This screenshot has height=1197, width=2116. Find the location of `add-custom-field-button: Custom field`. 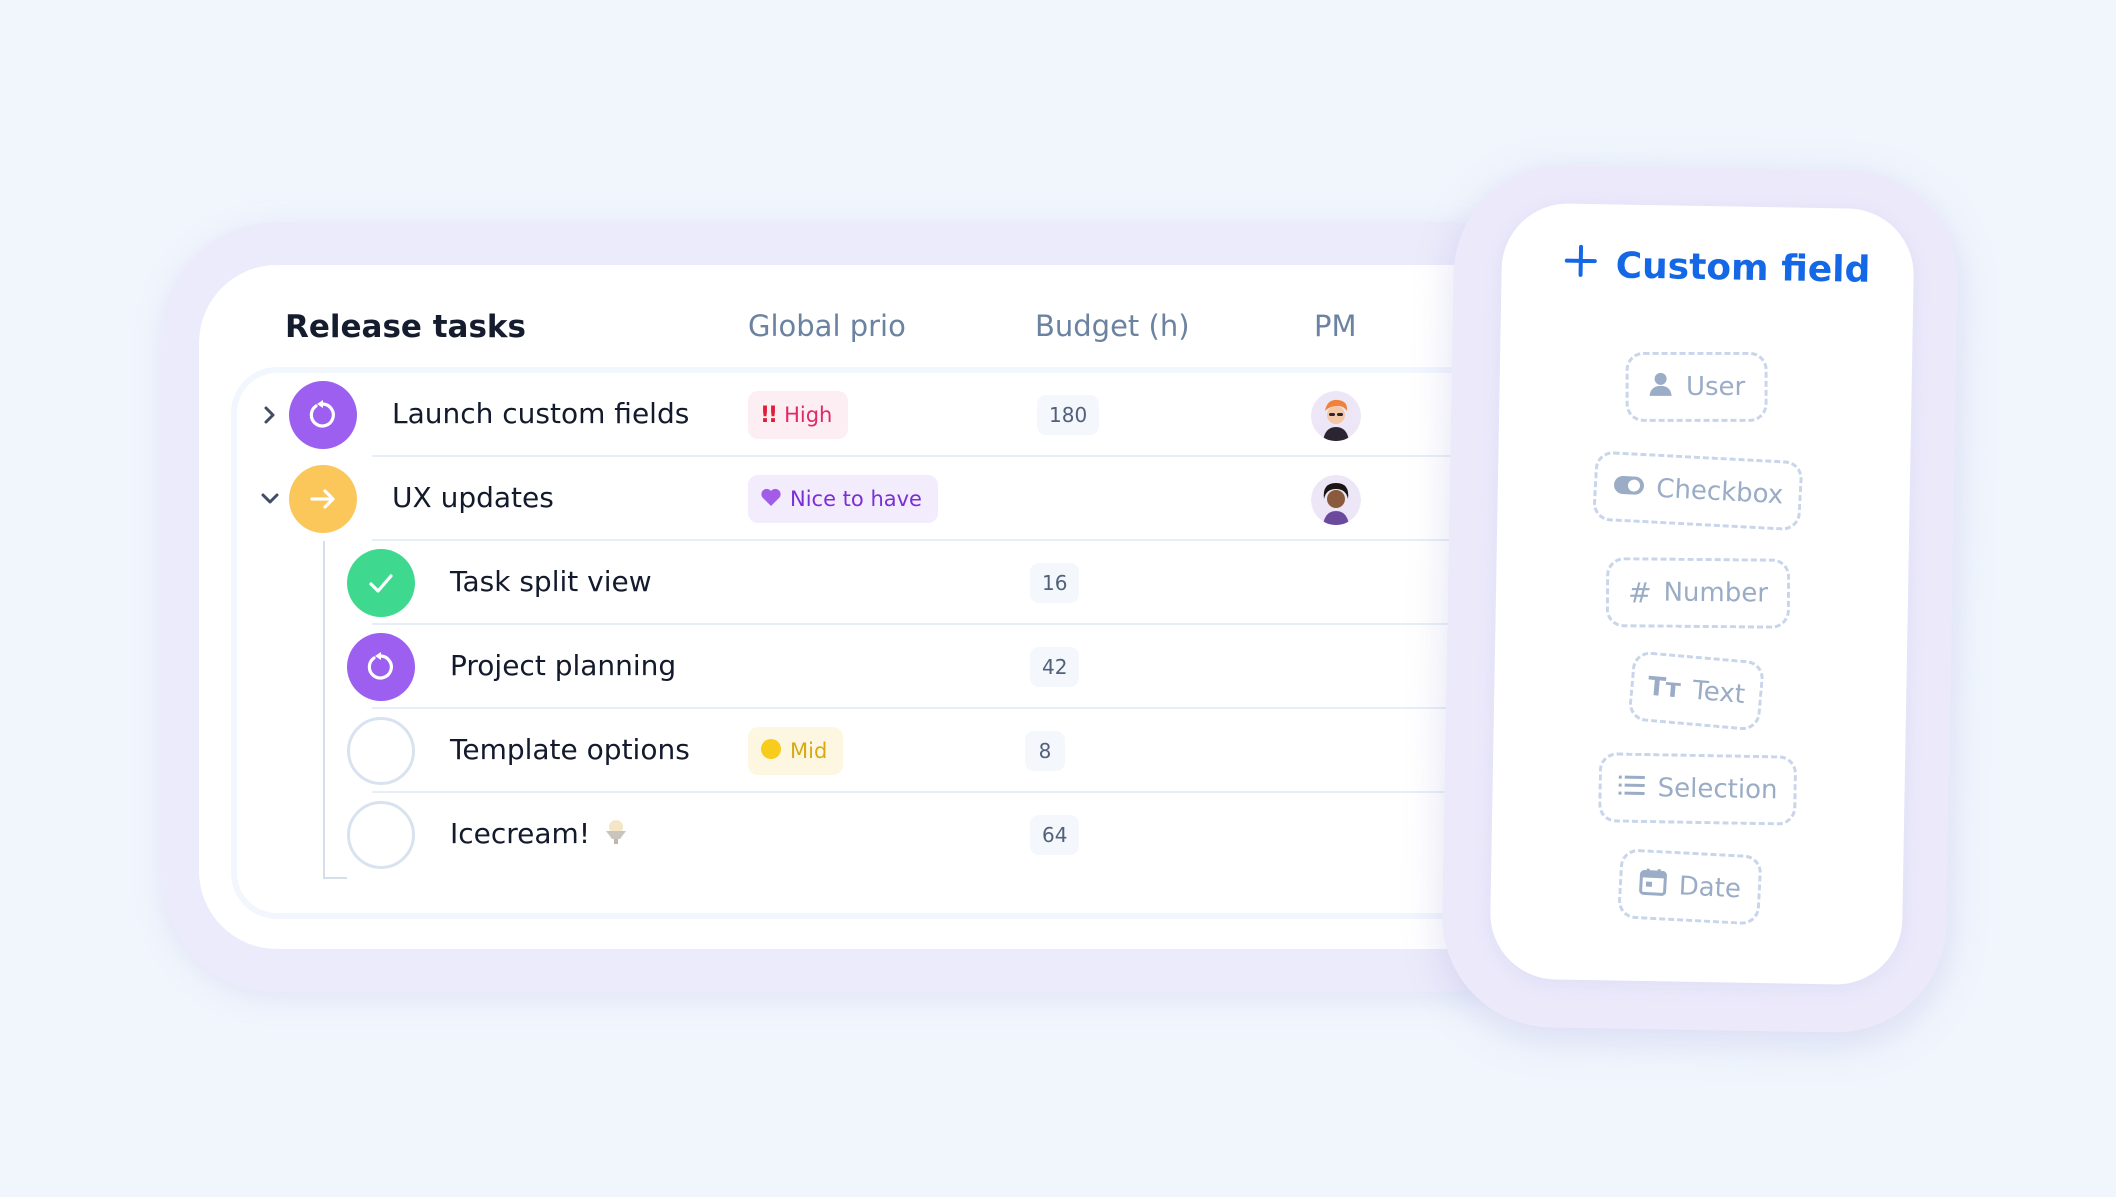

add-custom-field-button: Custom field is located at coordinates (1717, 268).